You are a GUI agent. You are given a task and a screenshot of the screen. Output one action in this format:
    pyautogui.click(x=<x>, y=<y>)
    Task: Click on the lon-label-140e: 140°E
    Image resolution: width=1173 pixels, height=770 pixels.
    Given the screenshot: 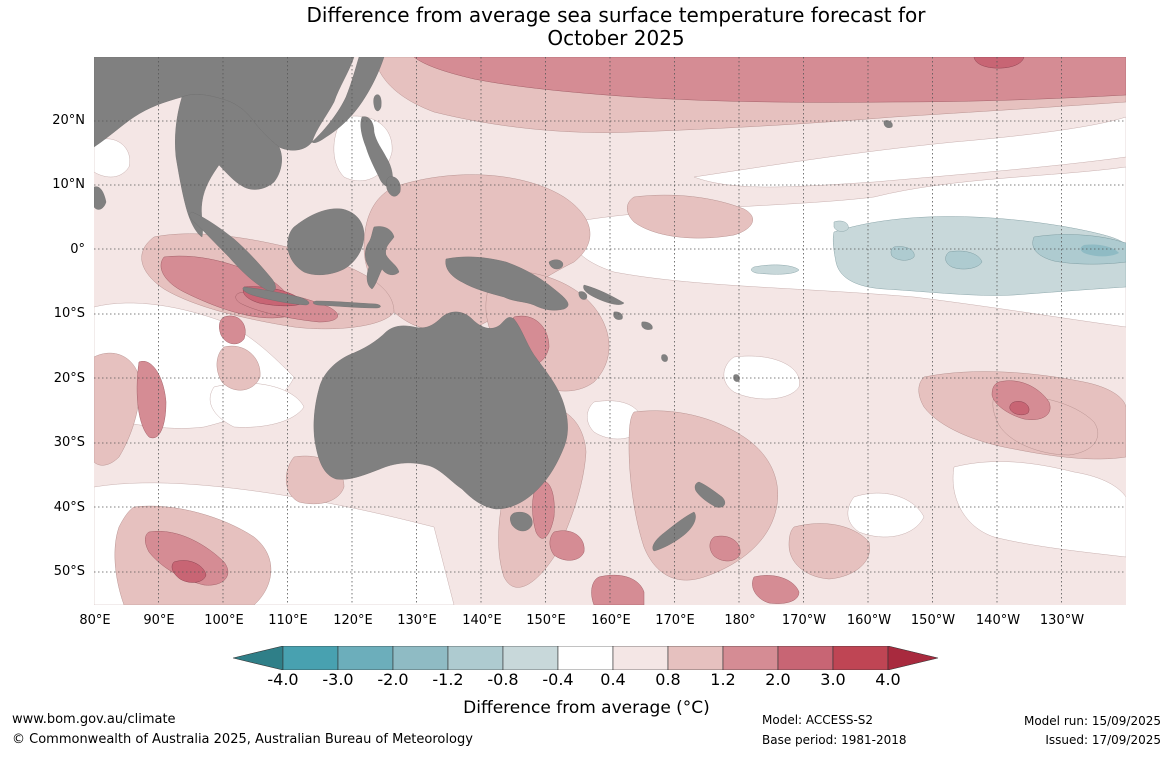 What is the action you would take?
    pyautogui.click(x=482, y=620)
    